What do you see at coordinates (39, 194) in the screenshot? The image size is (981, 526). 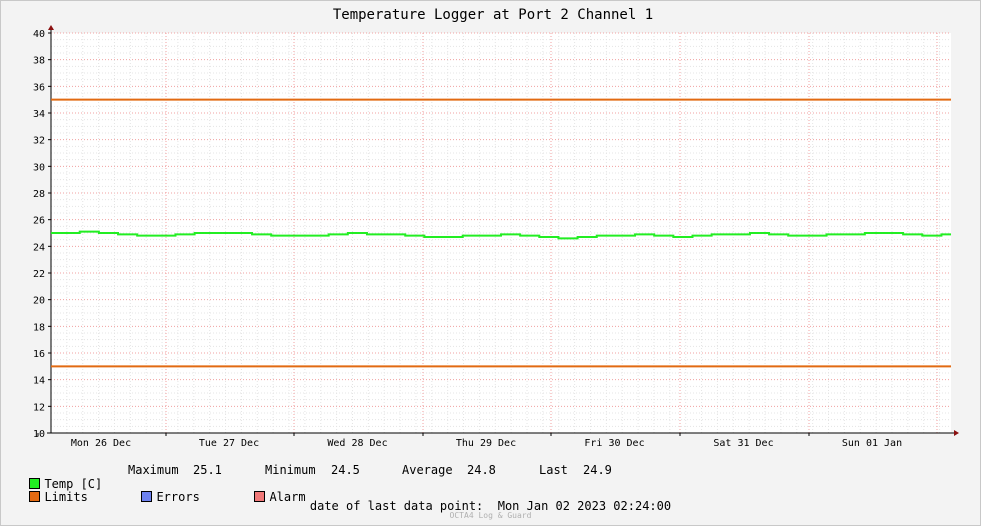 I see `y-tick-label: 28` at bounding box center [39, 194].